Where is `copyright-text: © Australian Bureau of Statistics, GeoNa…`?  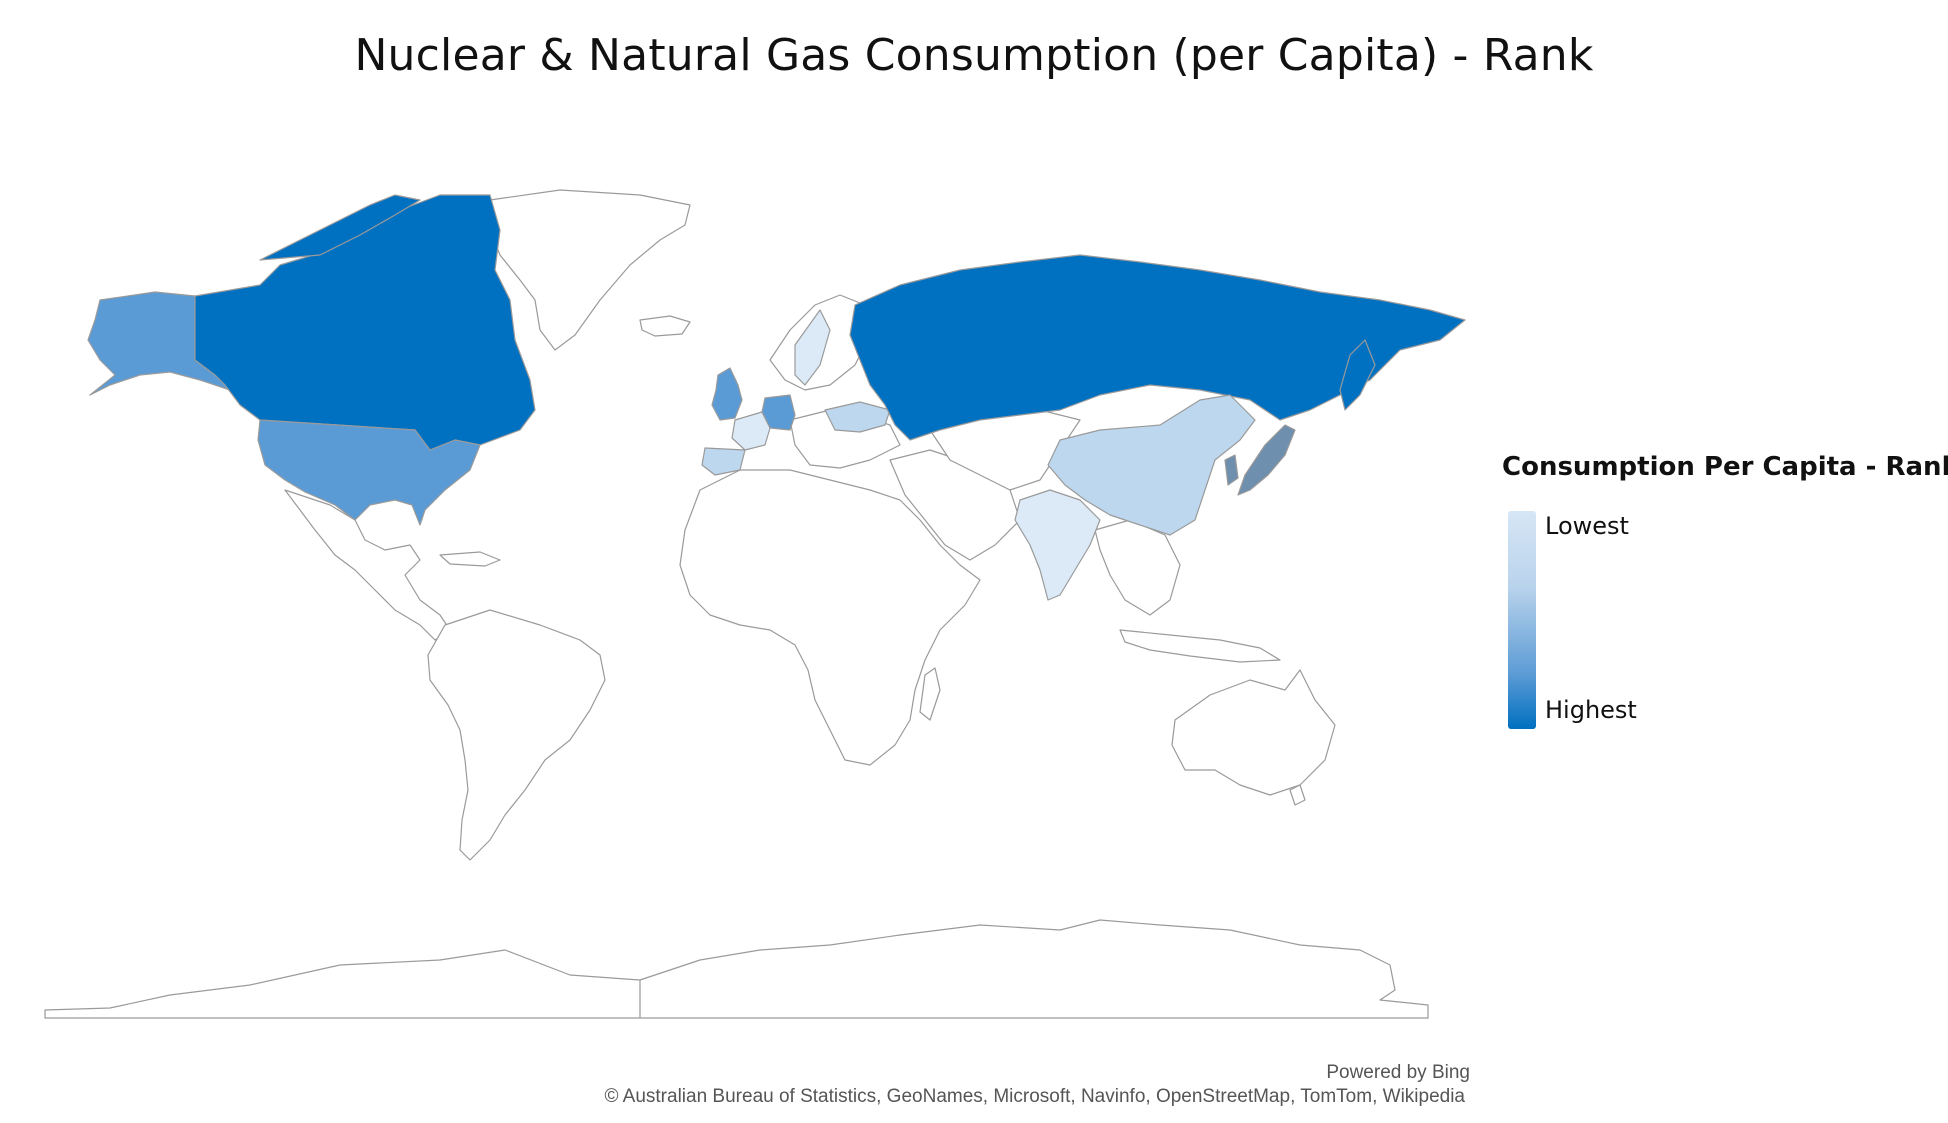
copyright-text: © Australian Bureau of Statistics, GeoNa… is located at coordinates (1034, 1096).